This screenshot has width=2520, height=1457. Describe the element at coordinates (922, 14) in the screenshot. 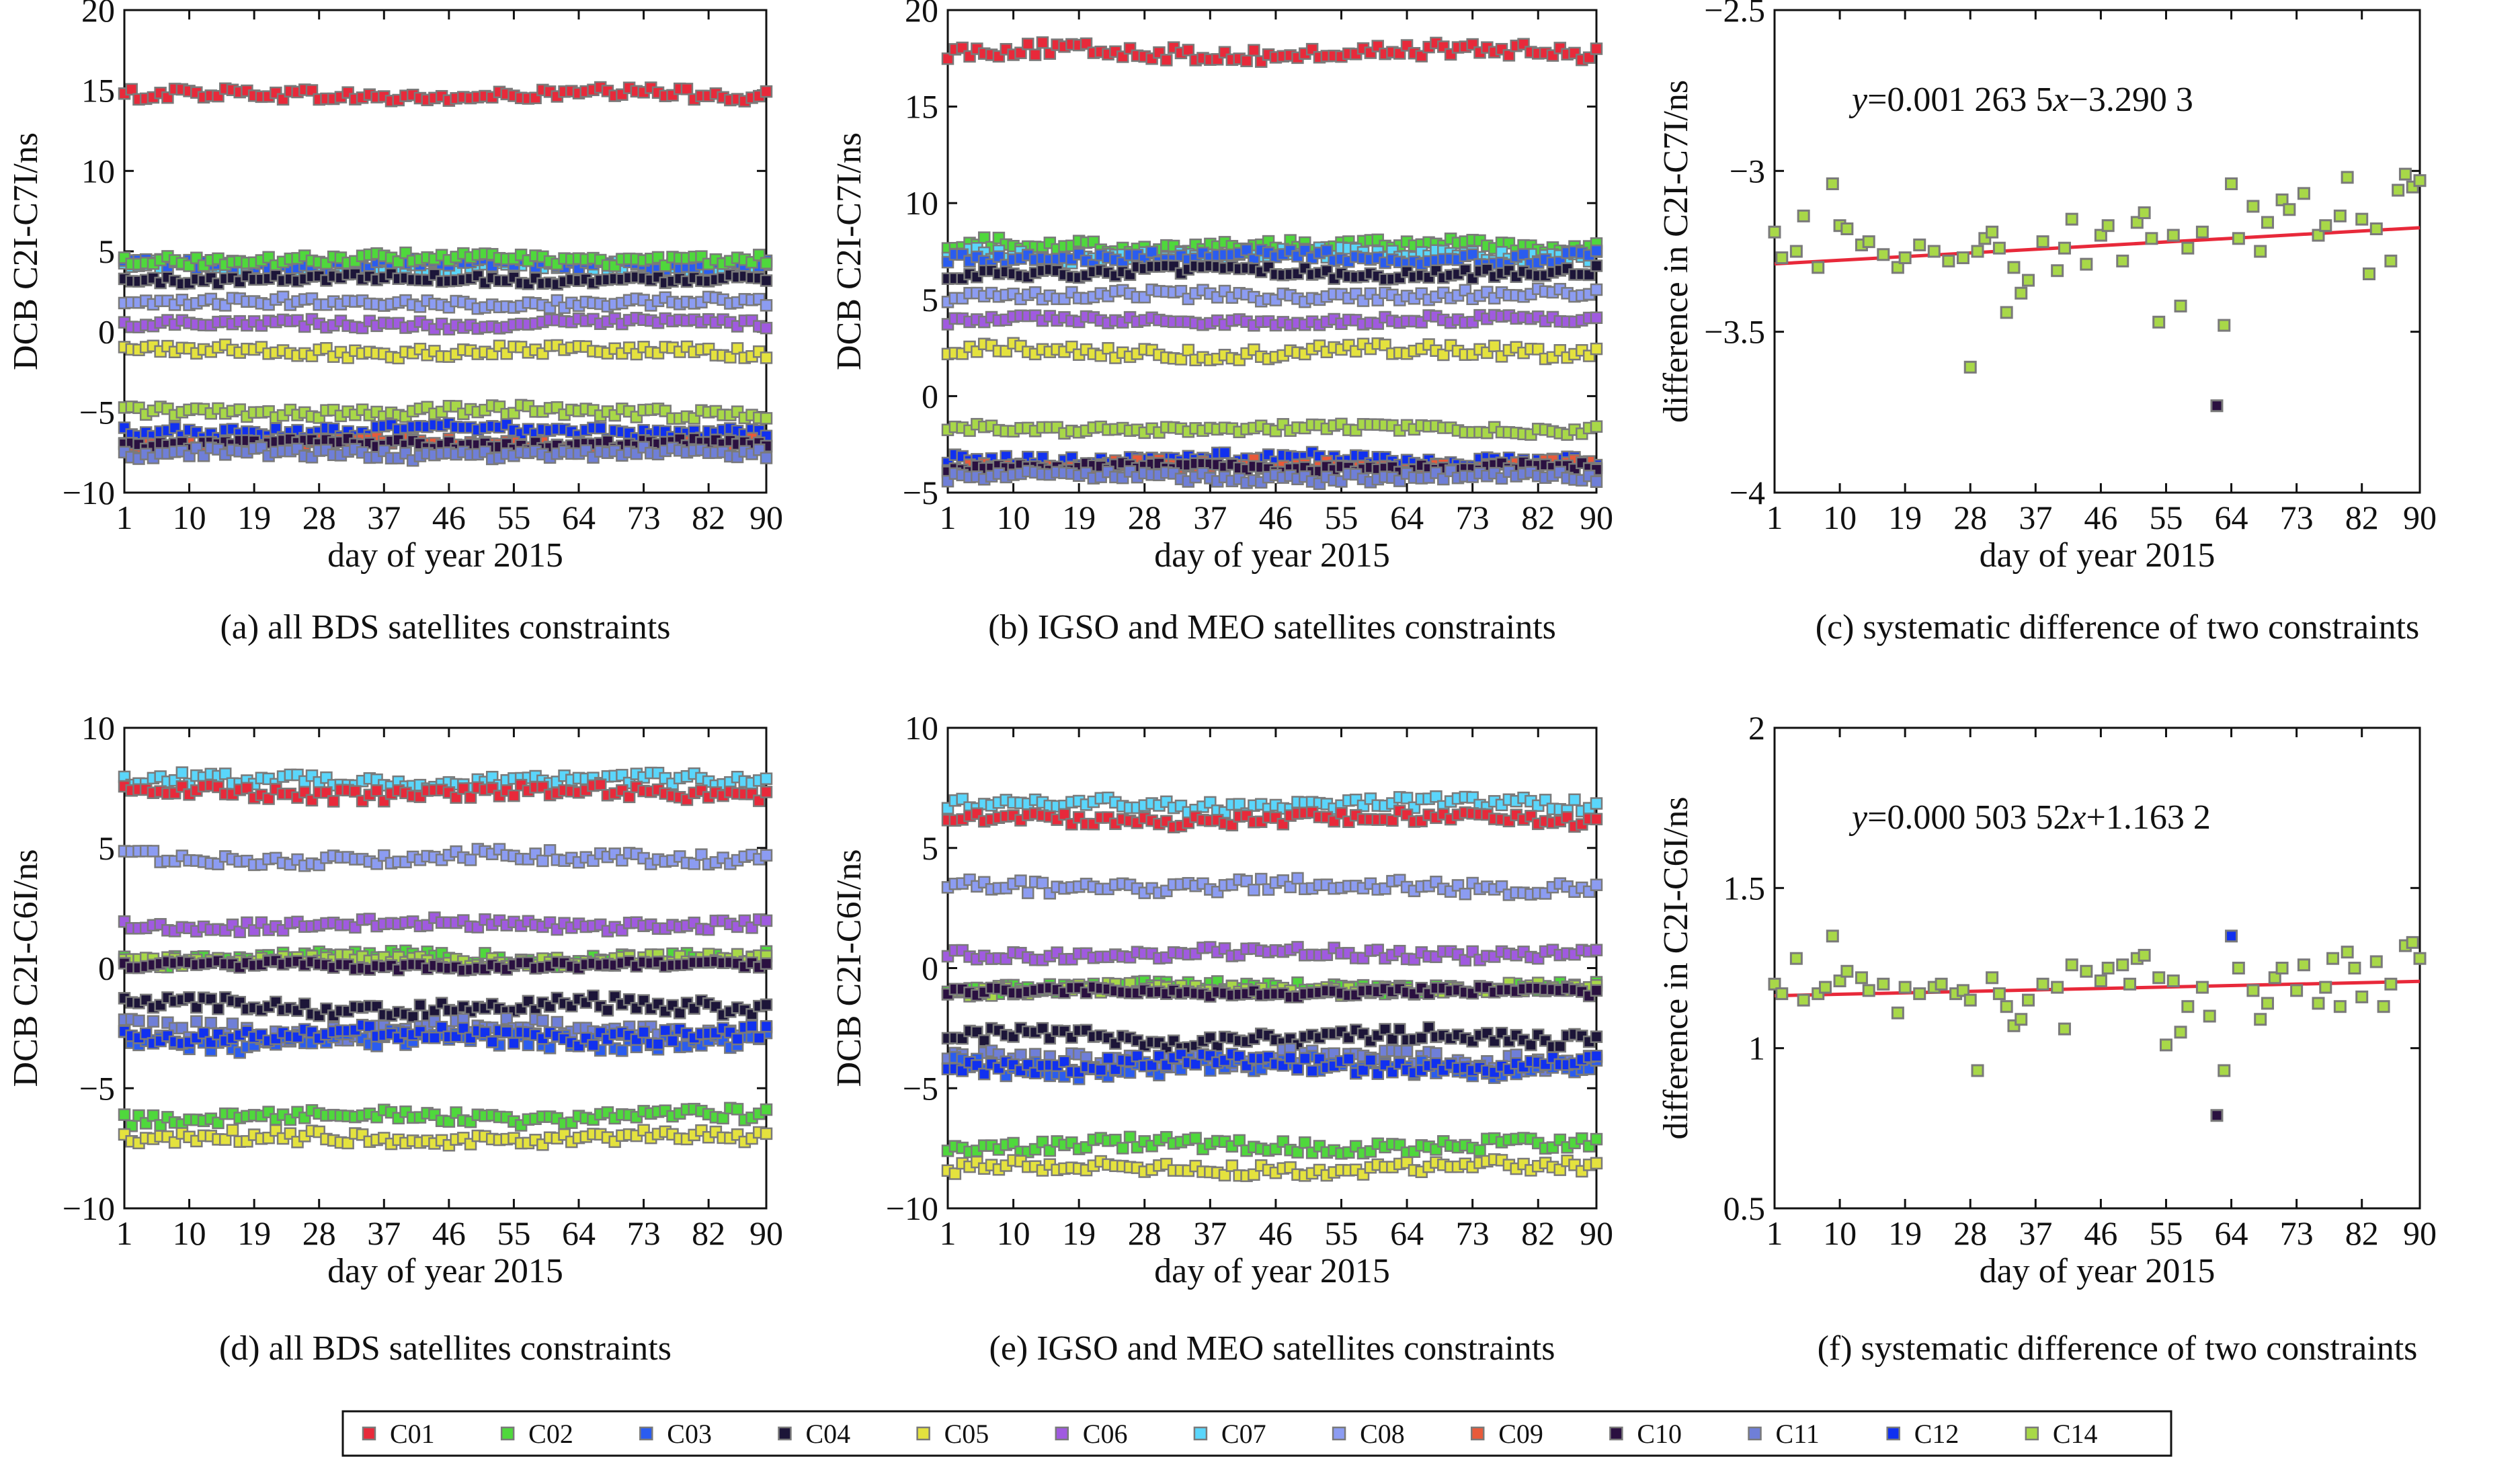

I see `y-tick-label: 20` at that location.